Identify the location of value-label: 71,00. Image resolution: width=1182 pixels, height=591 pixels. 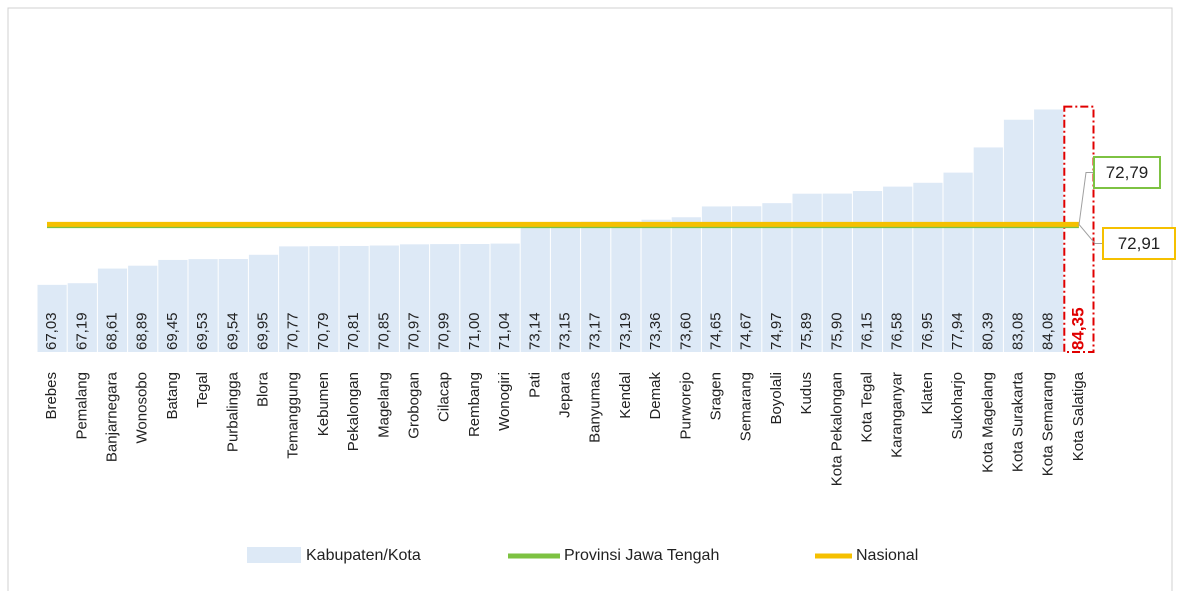
(474, 331).